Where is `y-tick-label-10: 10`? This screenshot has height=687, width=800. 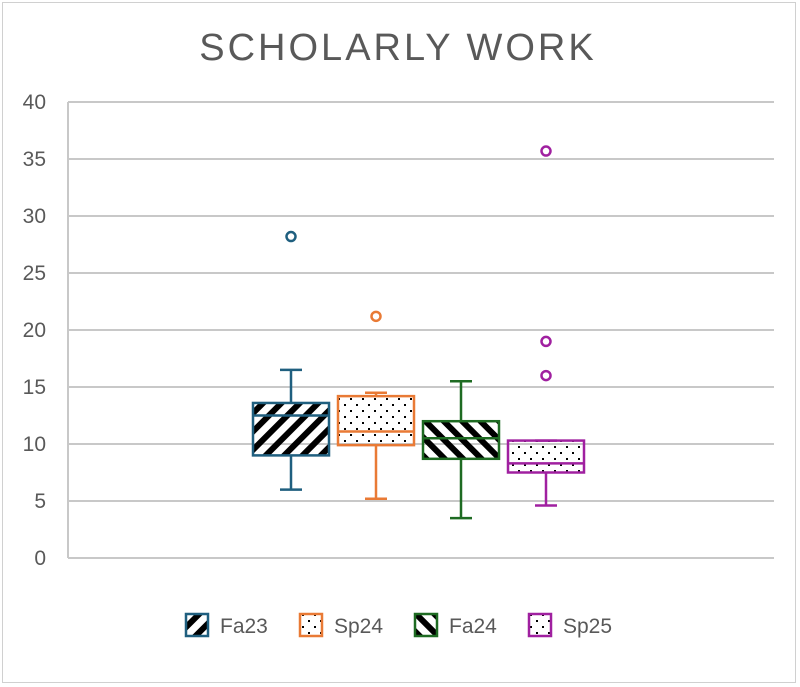 y-tick-label-10: 10 is located at coordinates (34, 444).